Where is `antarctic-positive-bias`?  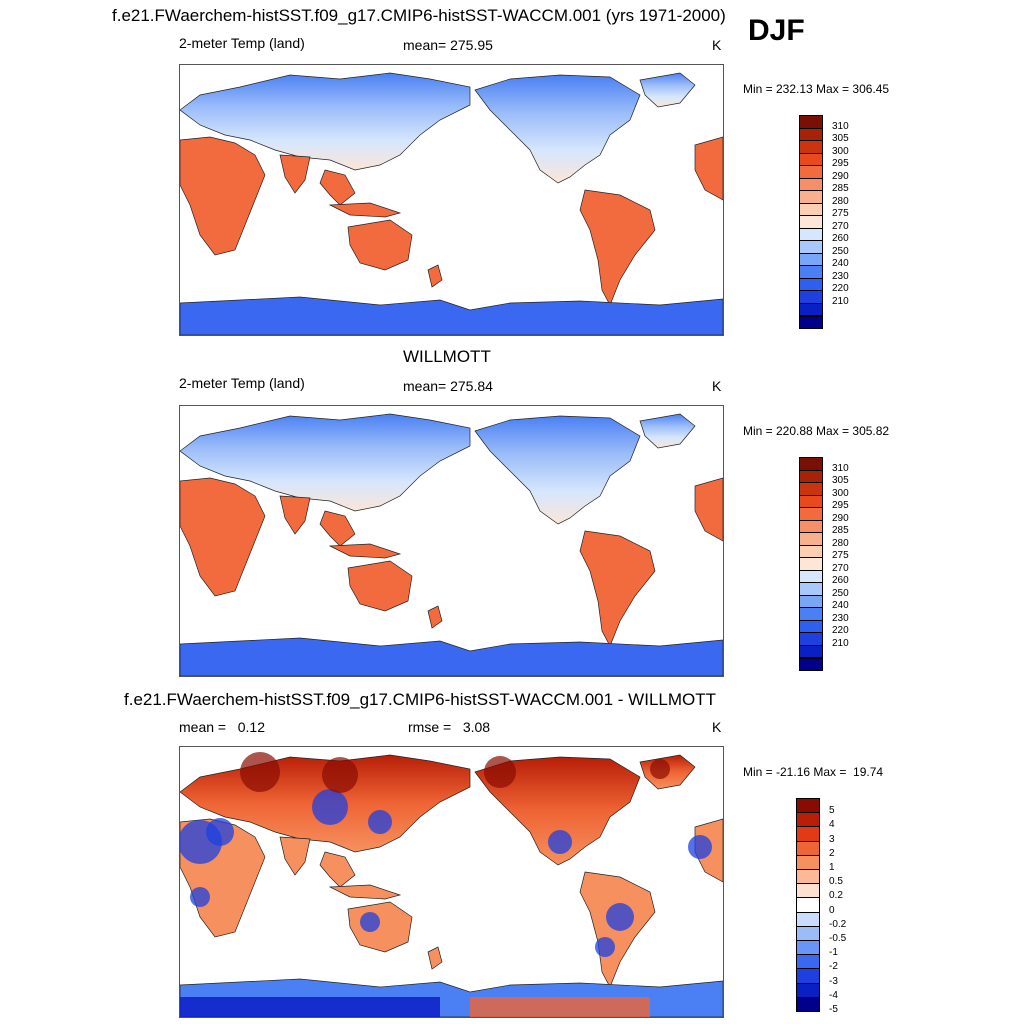
antarctic-positive-bias is located at coordinates (560, 1007).